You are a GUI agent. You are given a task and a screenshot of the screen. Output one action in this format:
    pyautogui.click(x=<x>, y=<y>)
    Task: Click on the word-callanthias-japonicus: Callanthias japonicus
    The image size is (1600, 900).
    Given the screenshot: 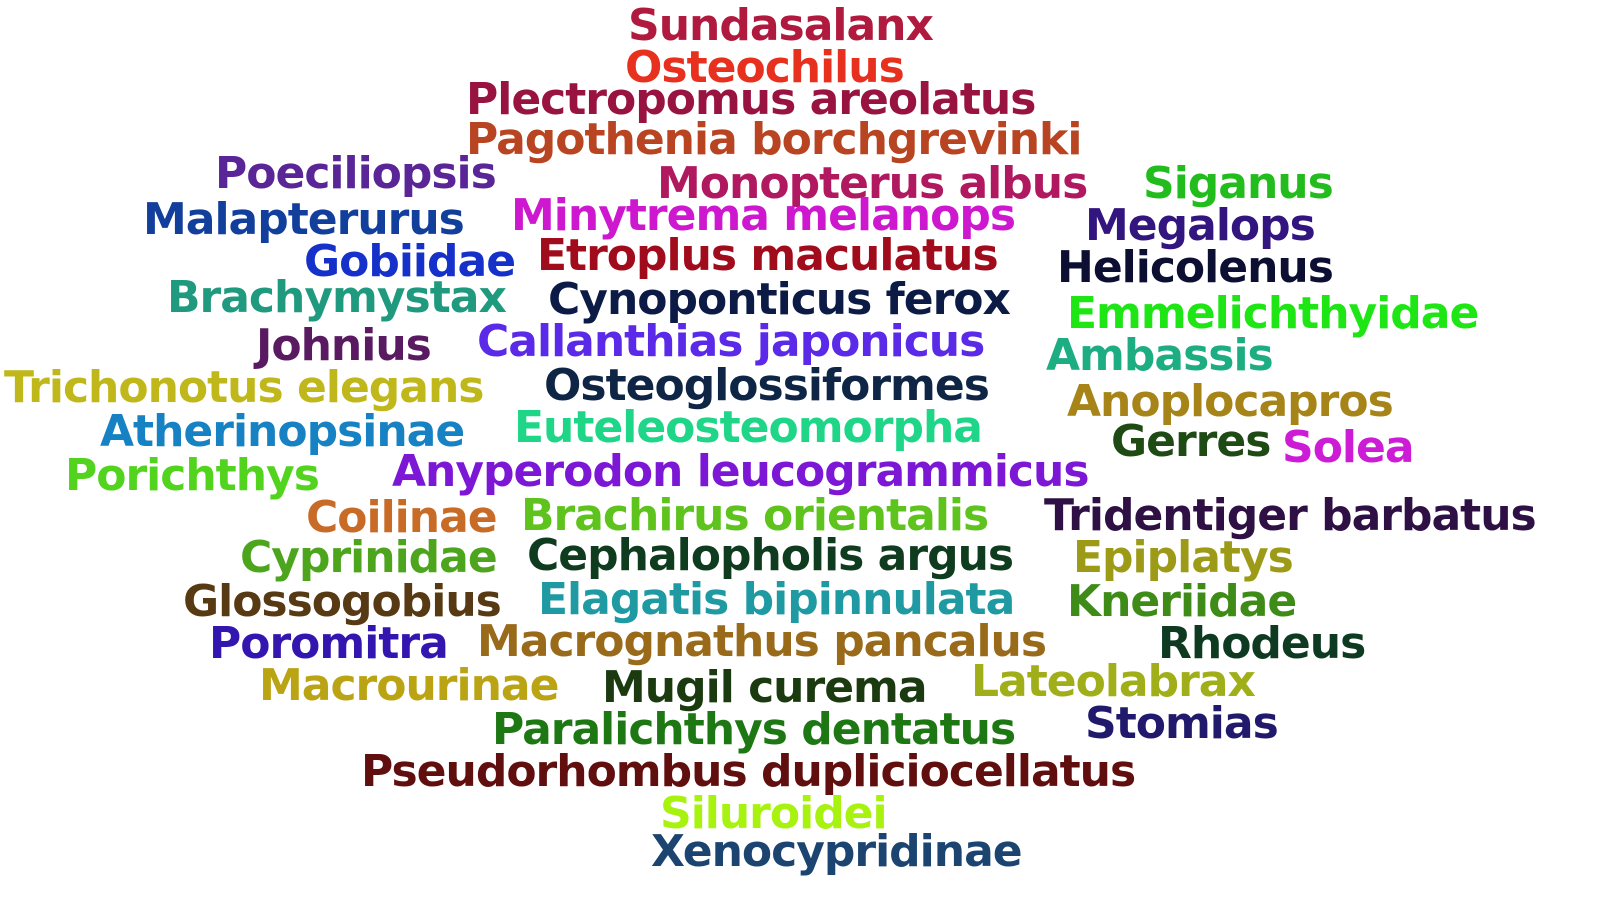 What is the action you would take?
    pyautogui.click(x=730, y=342)
    